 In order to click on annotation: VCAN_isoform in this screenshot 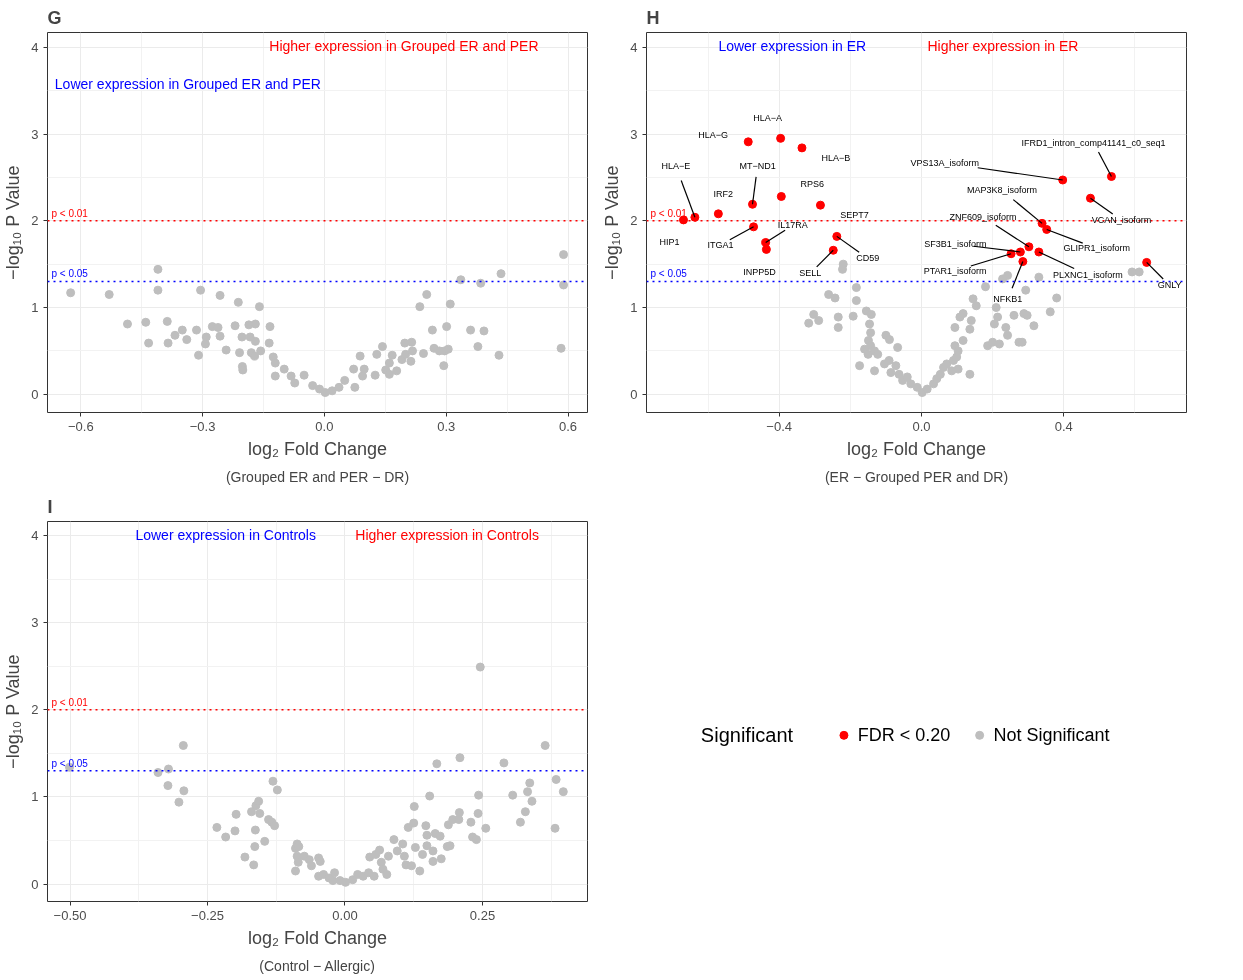, I will do `click(1121, 220)`.